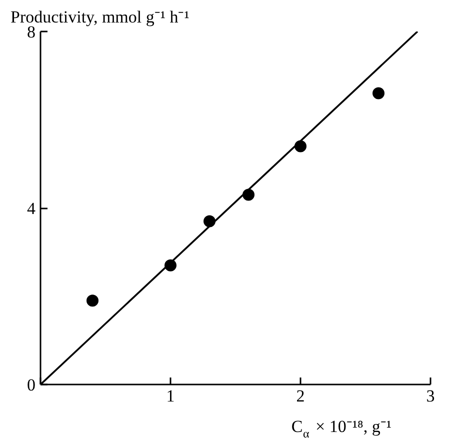 Image resolution: width=472 pixels, height=445 pixels. What do you see at coordinates (31, 208) in the screenshot?
I see `y-tick-label: 4` at bounding box center [31, 208].